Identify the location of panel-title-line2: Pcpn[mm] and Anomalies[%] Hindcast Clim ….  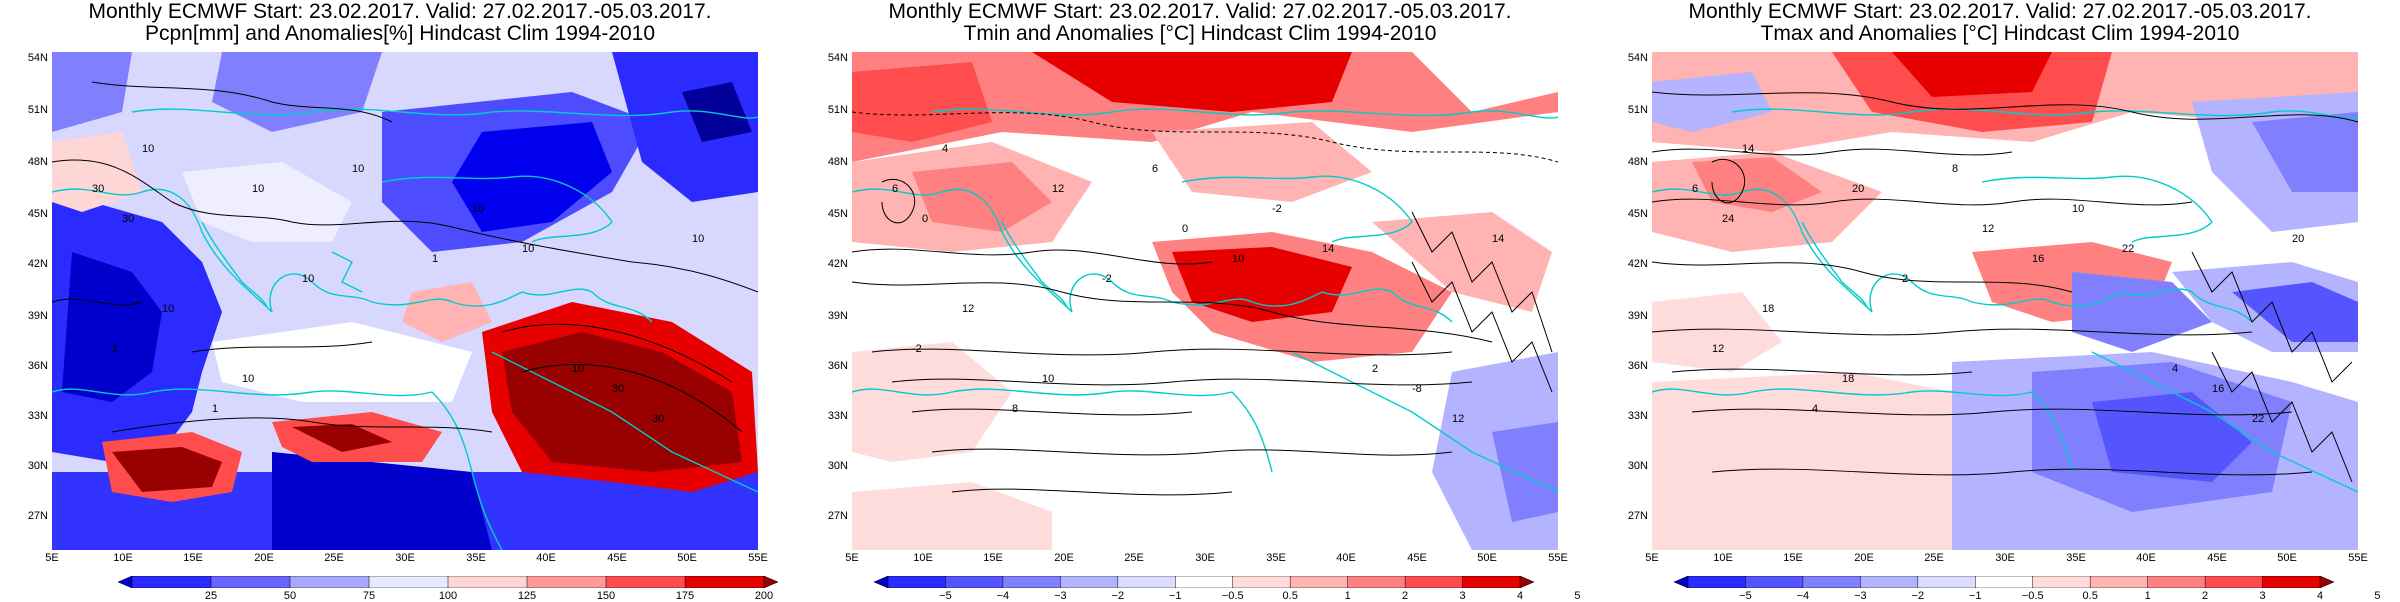
(400, 33).